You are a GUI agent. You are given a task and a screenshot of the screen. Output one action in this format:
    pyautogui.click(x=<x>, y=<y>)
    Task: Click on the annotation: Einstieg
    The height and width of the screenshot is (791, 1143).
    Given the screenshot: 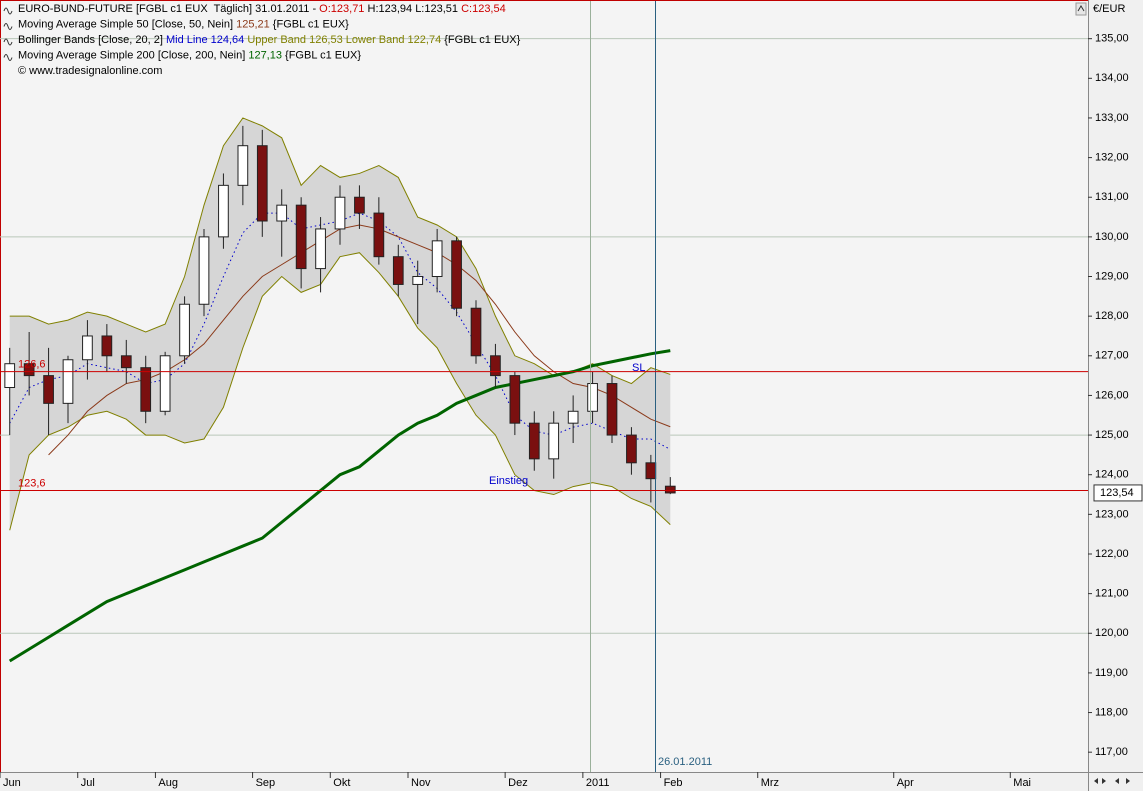 What is the action you would take?
    pyautogui.click(x=508, y=481)
    